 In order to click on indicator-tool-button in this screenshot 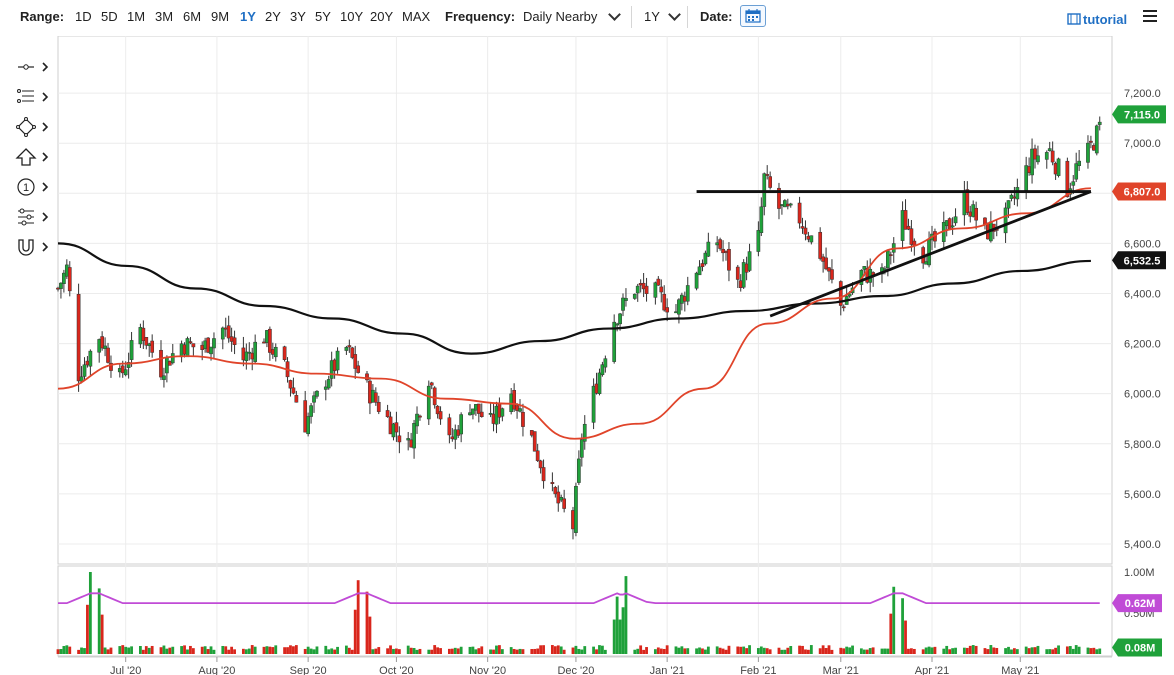, I will do `click(32, 217)`.